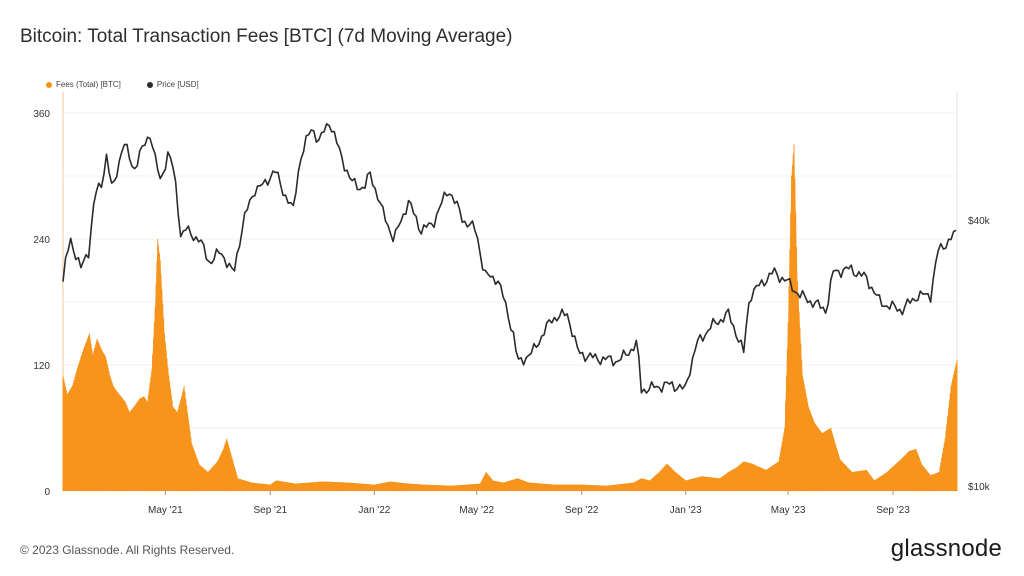 This screenshot has height=576, width=1024. What do you see at coordinates (49, 84) in the screenshot?
I see `legend-fees-marker` at bounding box center [49, 84].